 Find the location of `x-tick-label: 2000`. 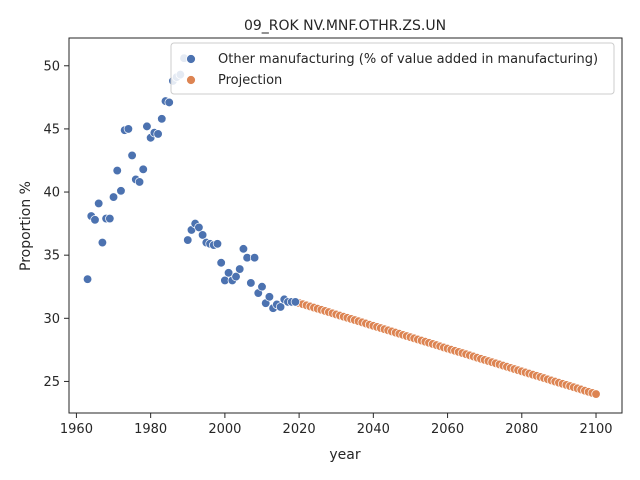

x-tick-label: 2000 is located at coordinates (224, 429).